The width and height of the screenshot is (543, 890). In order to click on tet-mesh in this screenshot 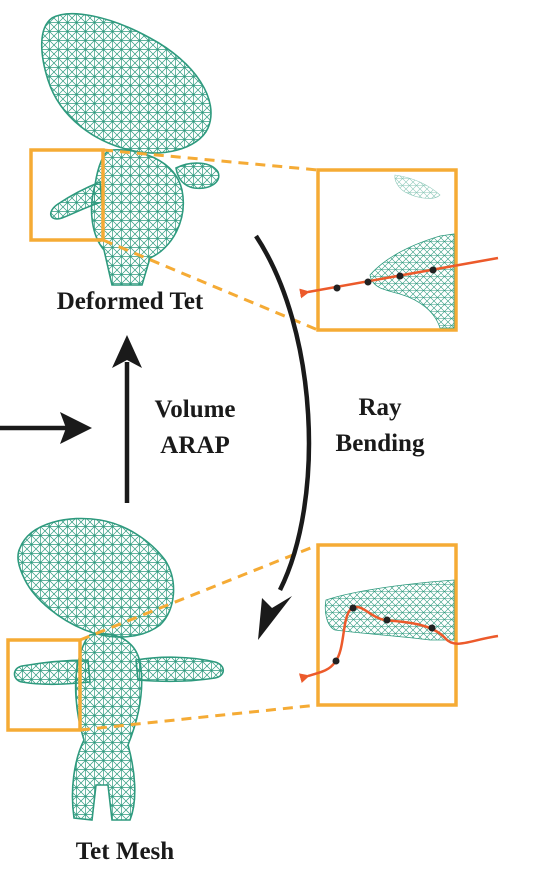, I will do `click(119, 669)`.